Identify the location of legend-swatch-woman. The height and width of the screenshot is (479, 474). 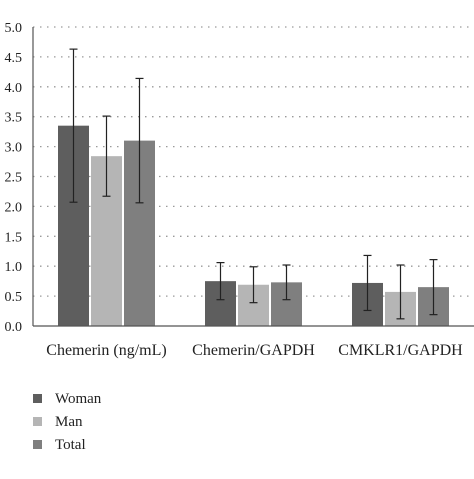
(37, 398).